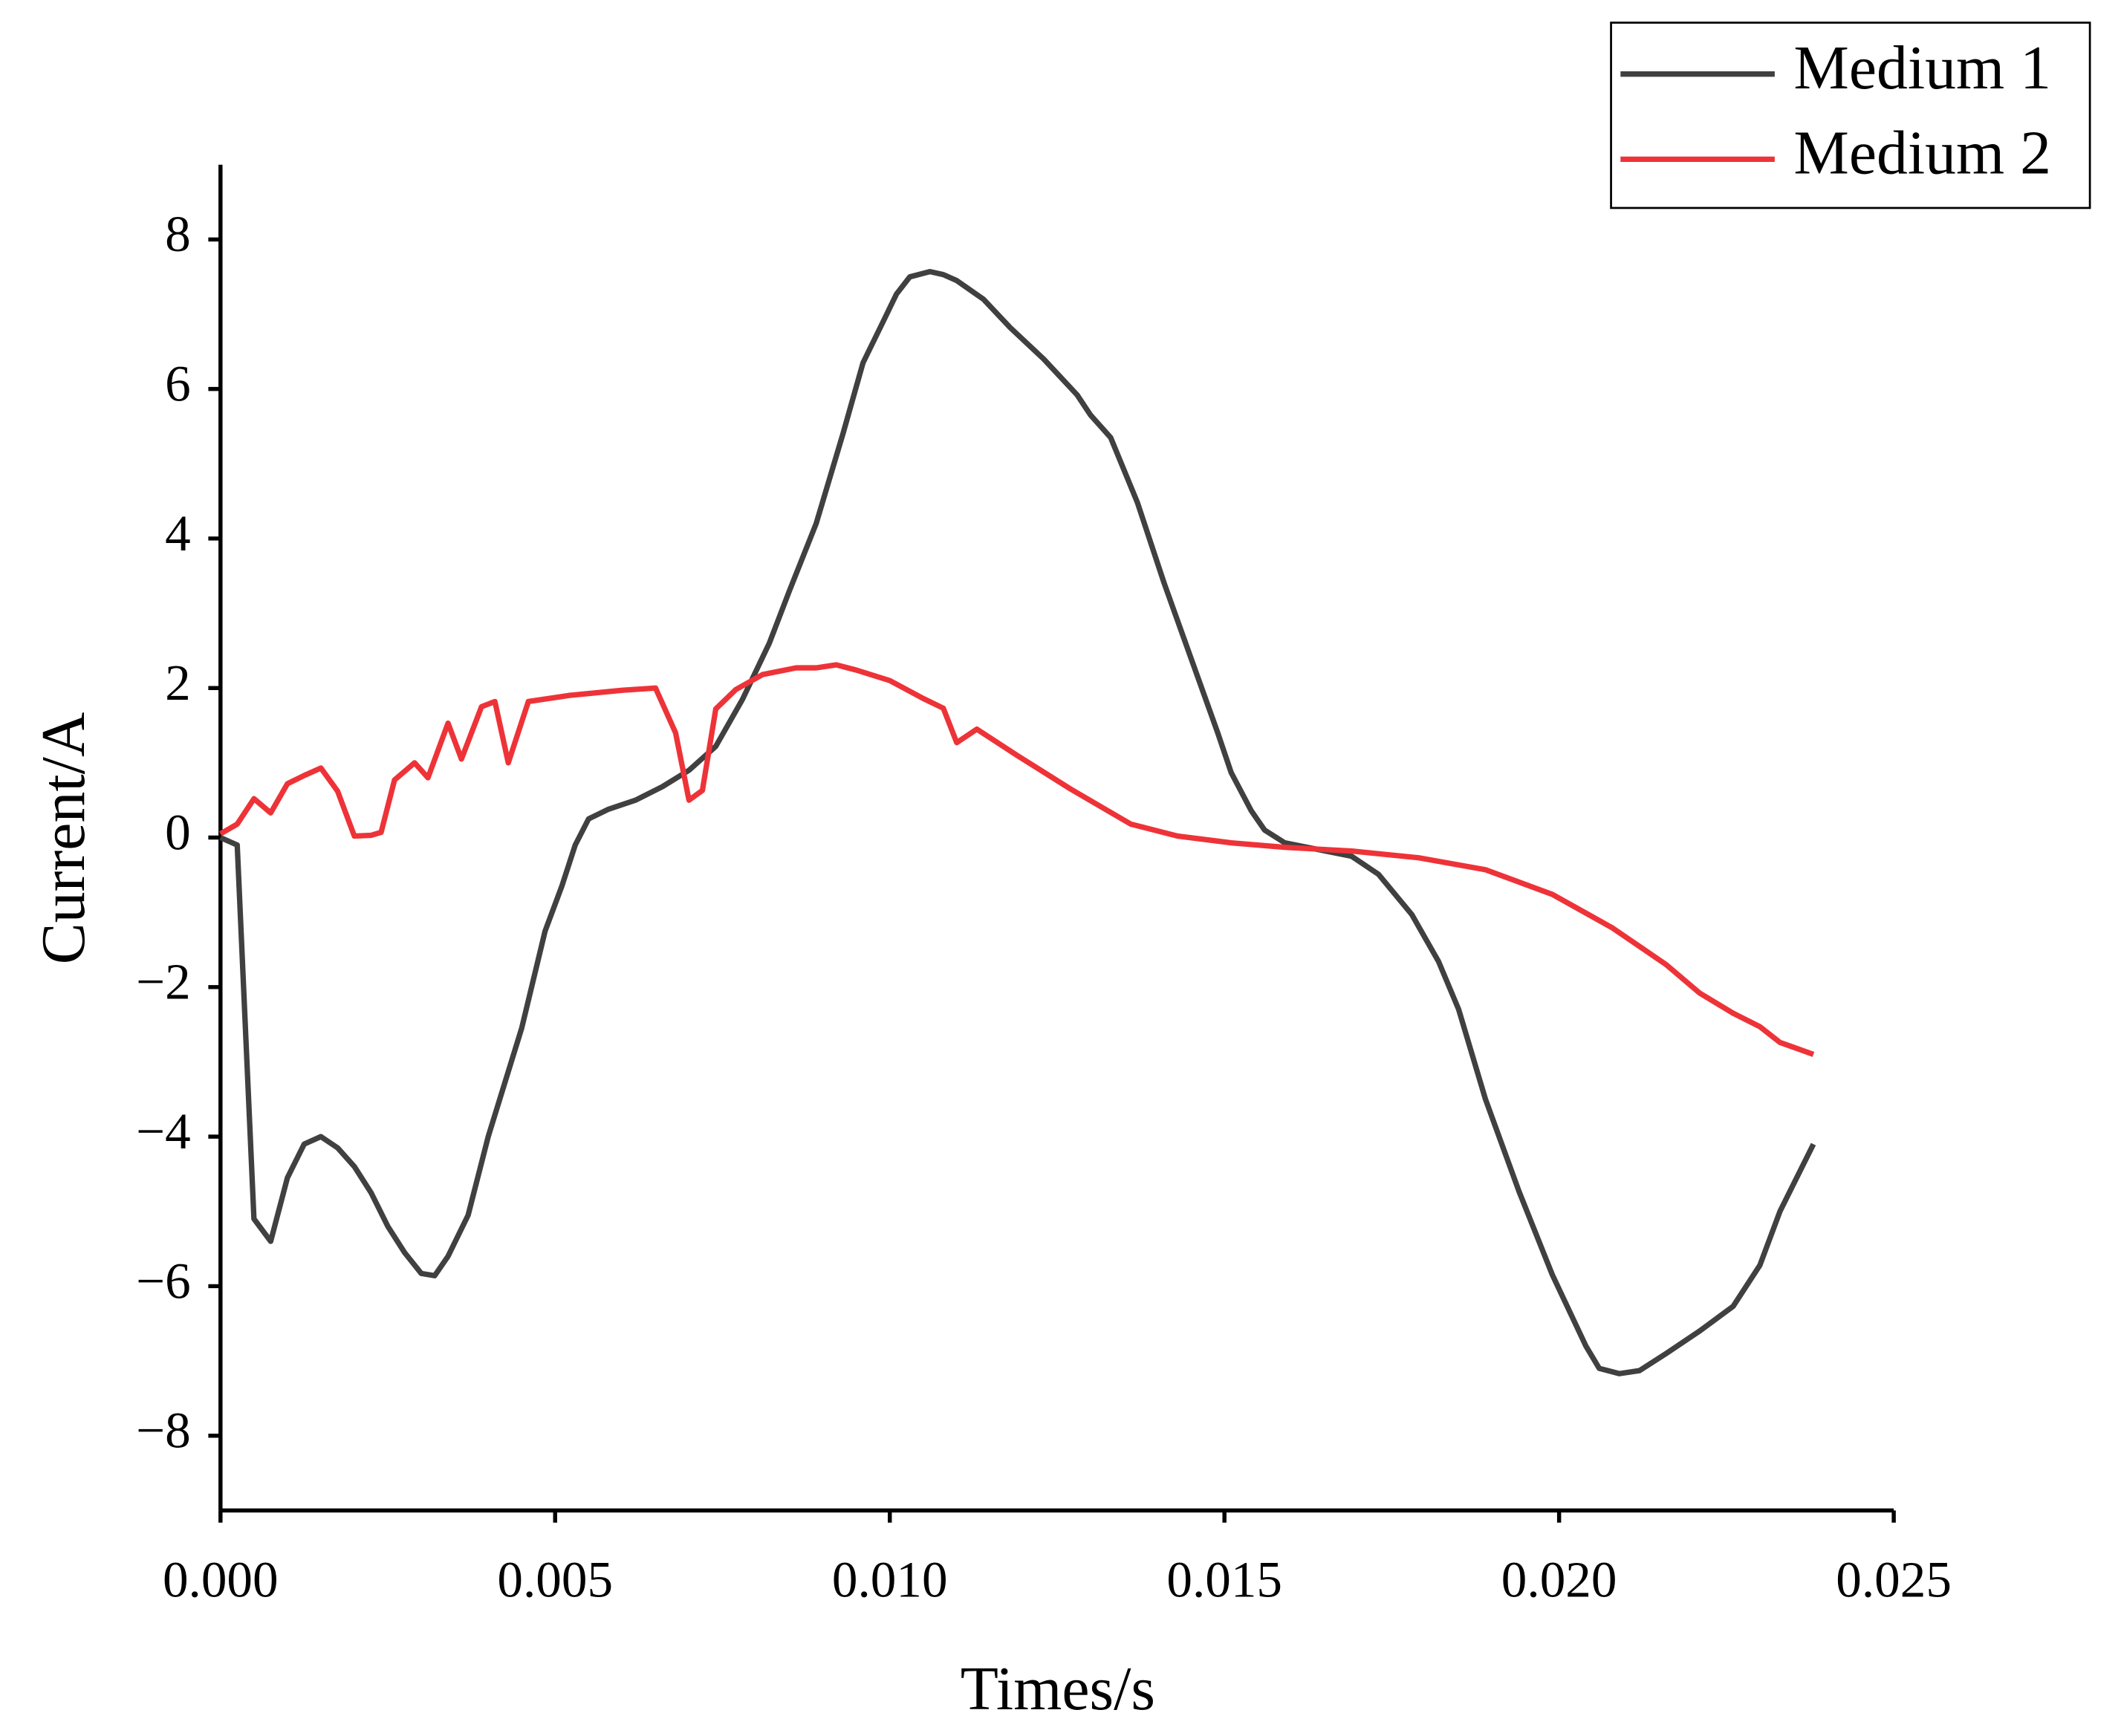 This screenshot has height=1736, width=2121. Describe the element at coordinates (1058, 1688) in the screenshot. I see `x-axis-title: Times/s` at that location.